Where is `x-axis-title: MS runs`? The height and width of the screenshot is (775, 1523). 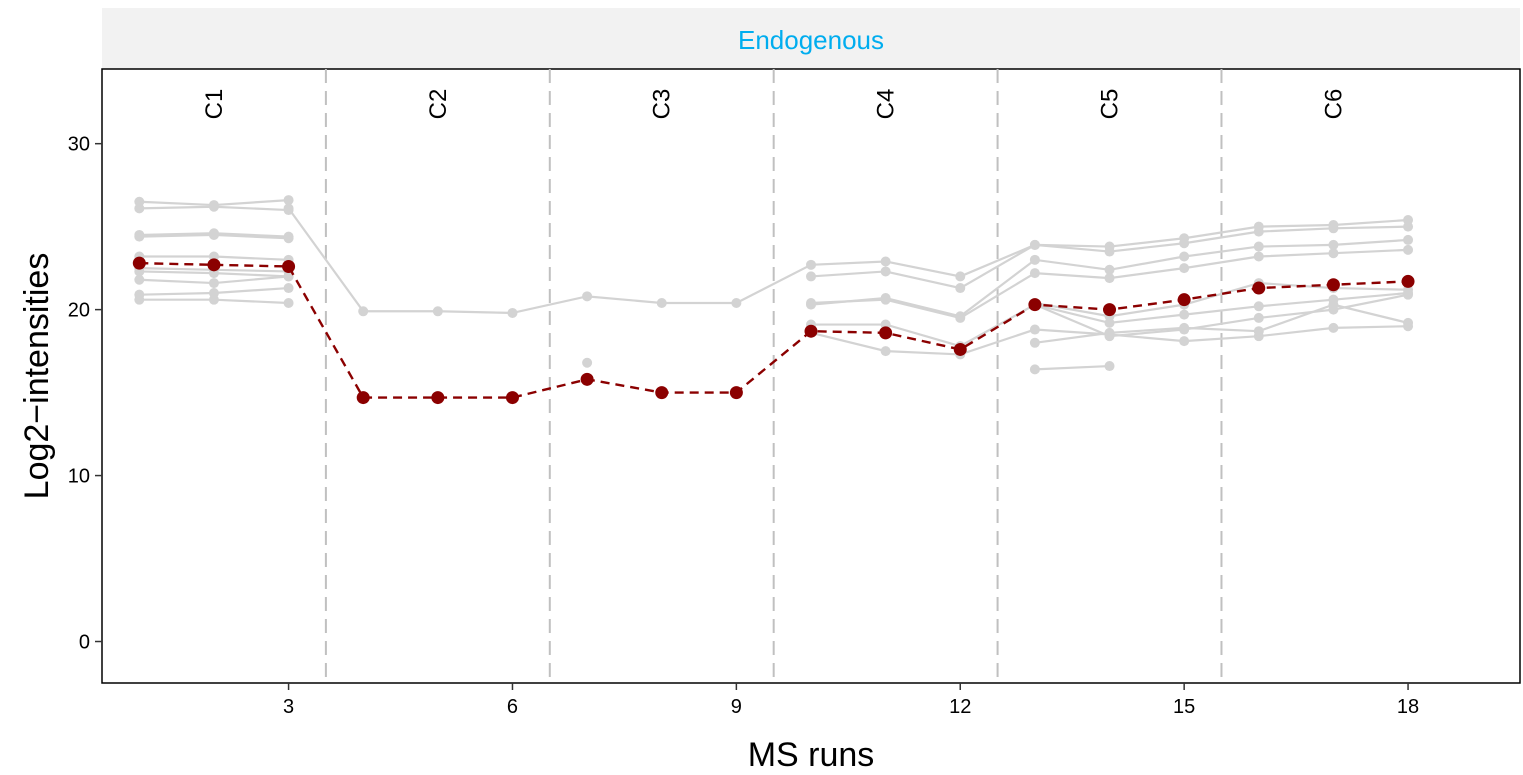 x-axis-title: MS runs is located at coordinates (811, 755).